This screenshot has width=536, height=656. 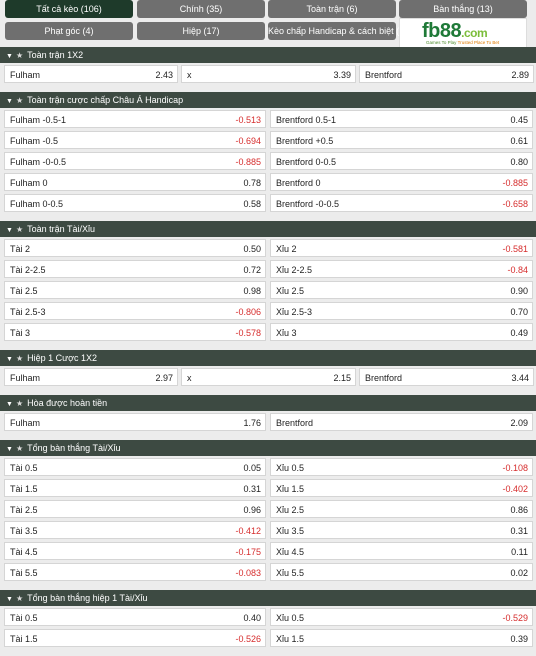 I want to click on odds-cell: Brentford 3.44, so click(x=446, y=377).